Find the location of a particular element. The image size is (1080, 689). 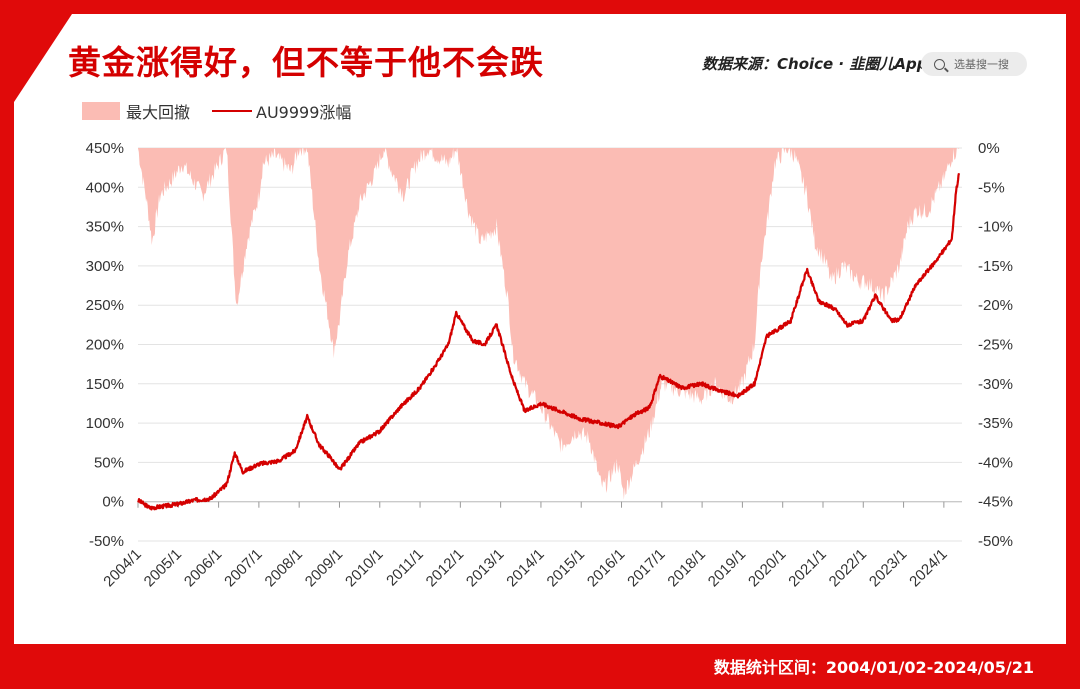

x-tick-label: 2016/1 is located at coordinates (606, 568).